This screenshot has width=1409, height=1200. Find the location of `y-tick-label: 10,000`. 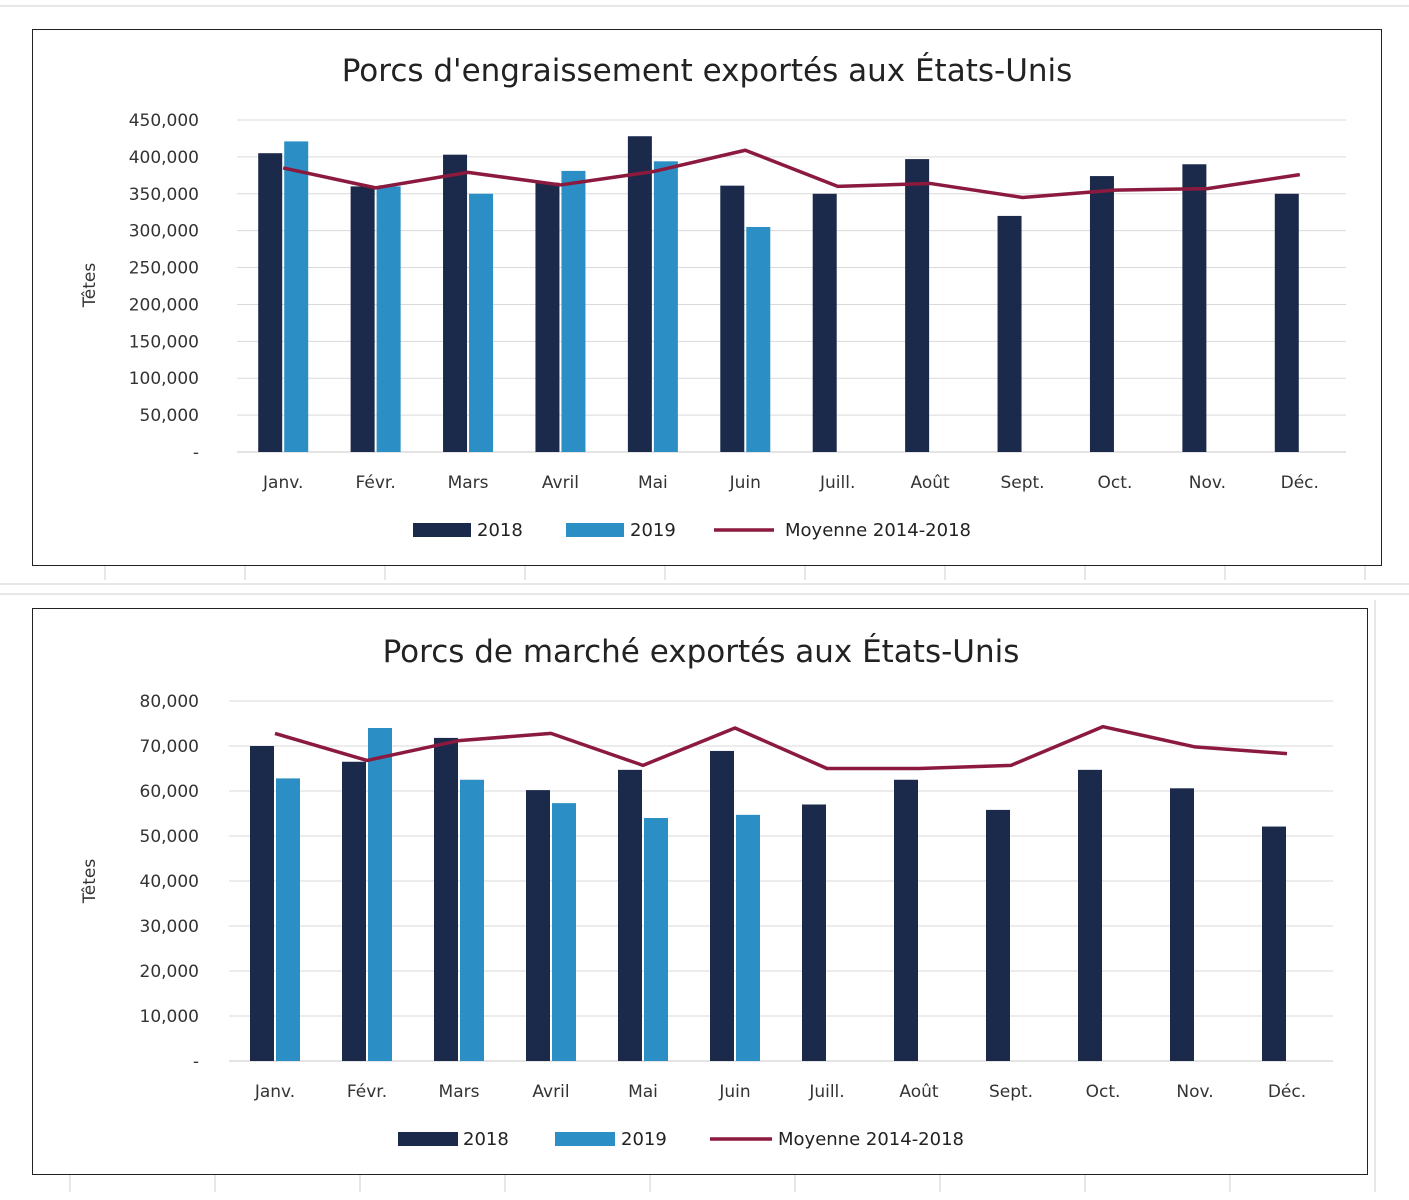

y-tick-label: 10,000 is located at coordinates (169, 1017).